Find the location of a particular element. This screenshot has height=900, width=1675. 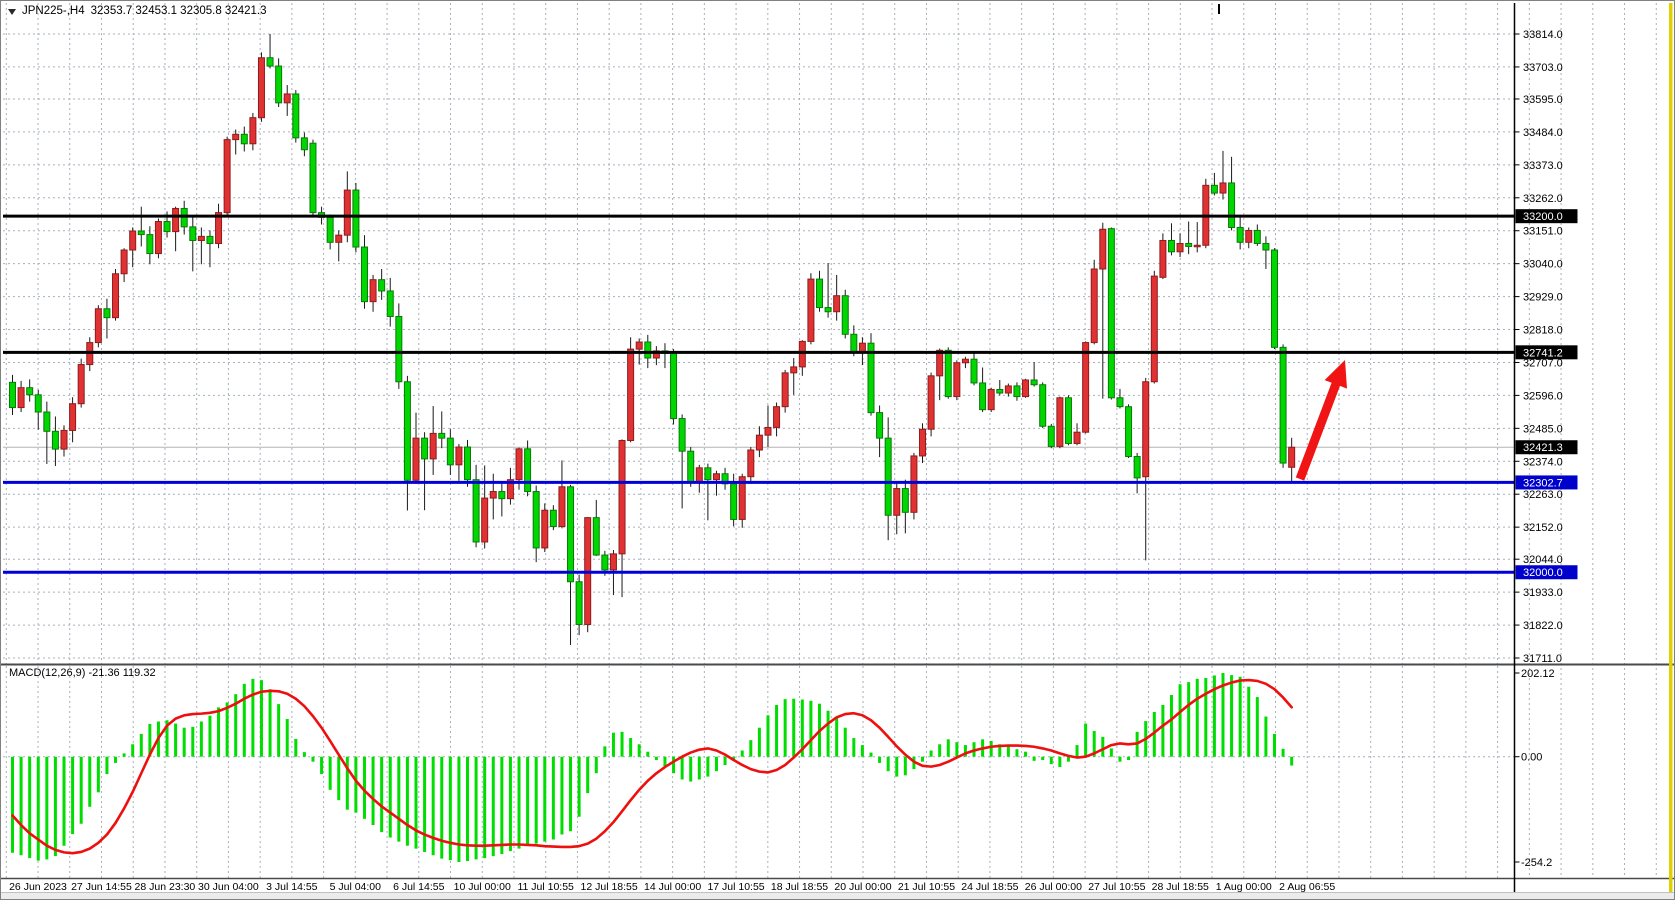

price-tick-label: 33484.0 is located at coordinates (1543, 133).